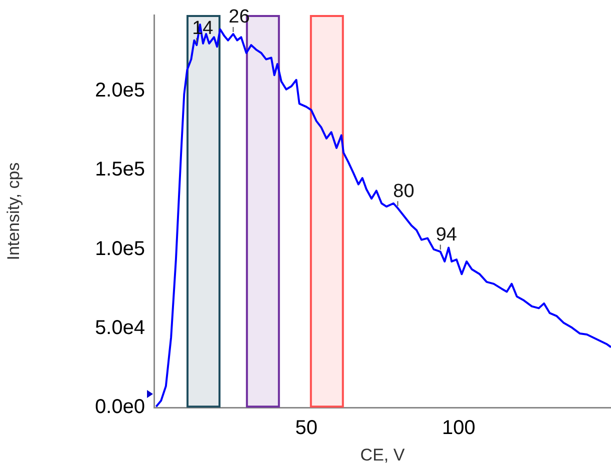  Describe the element at coordinates (239, 17) in the screenshot. I see `annotation: 26` at that location.